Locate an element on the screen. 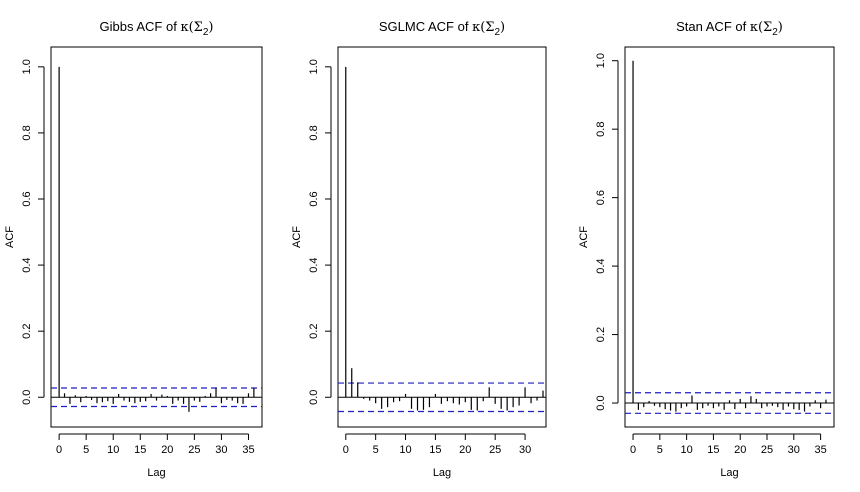 The image size is (860, 492). chart-title: Gibbs ACF of κ(Σ2) is located at coordinates (157, 28).